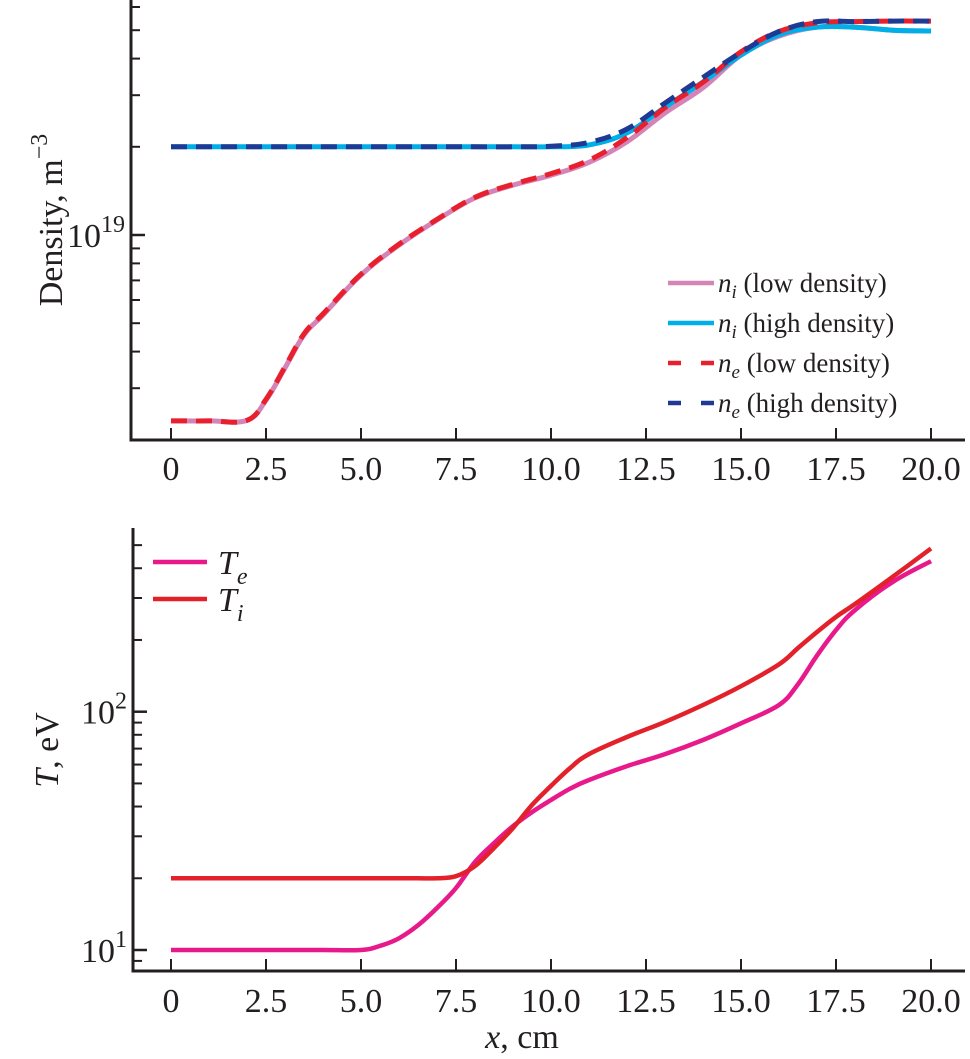 This screenshot has height=1059, width=970. Describe the element at coordinates (121, 702) in the screenshot. I see `y-tick-exponent: 2` at that location.